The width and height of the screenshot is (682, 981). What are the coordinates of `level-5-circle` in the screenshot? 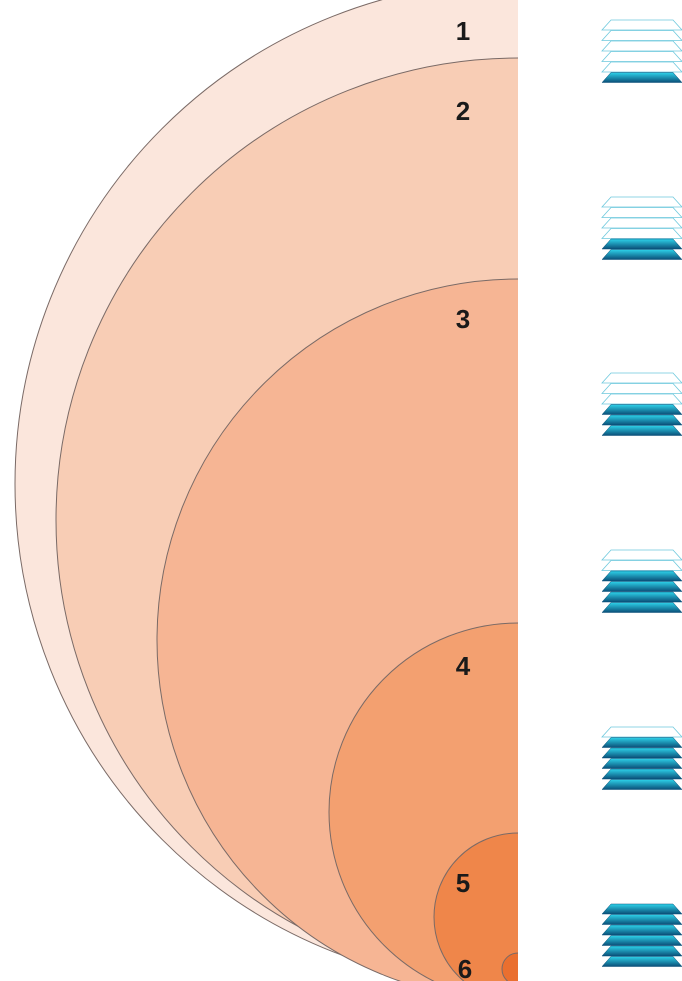 It's located at (475, 906).